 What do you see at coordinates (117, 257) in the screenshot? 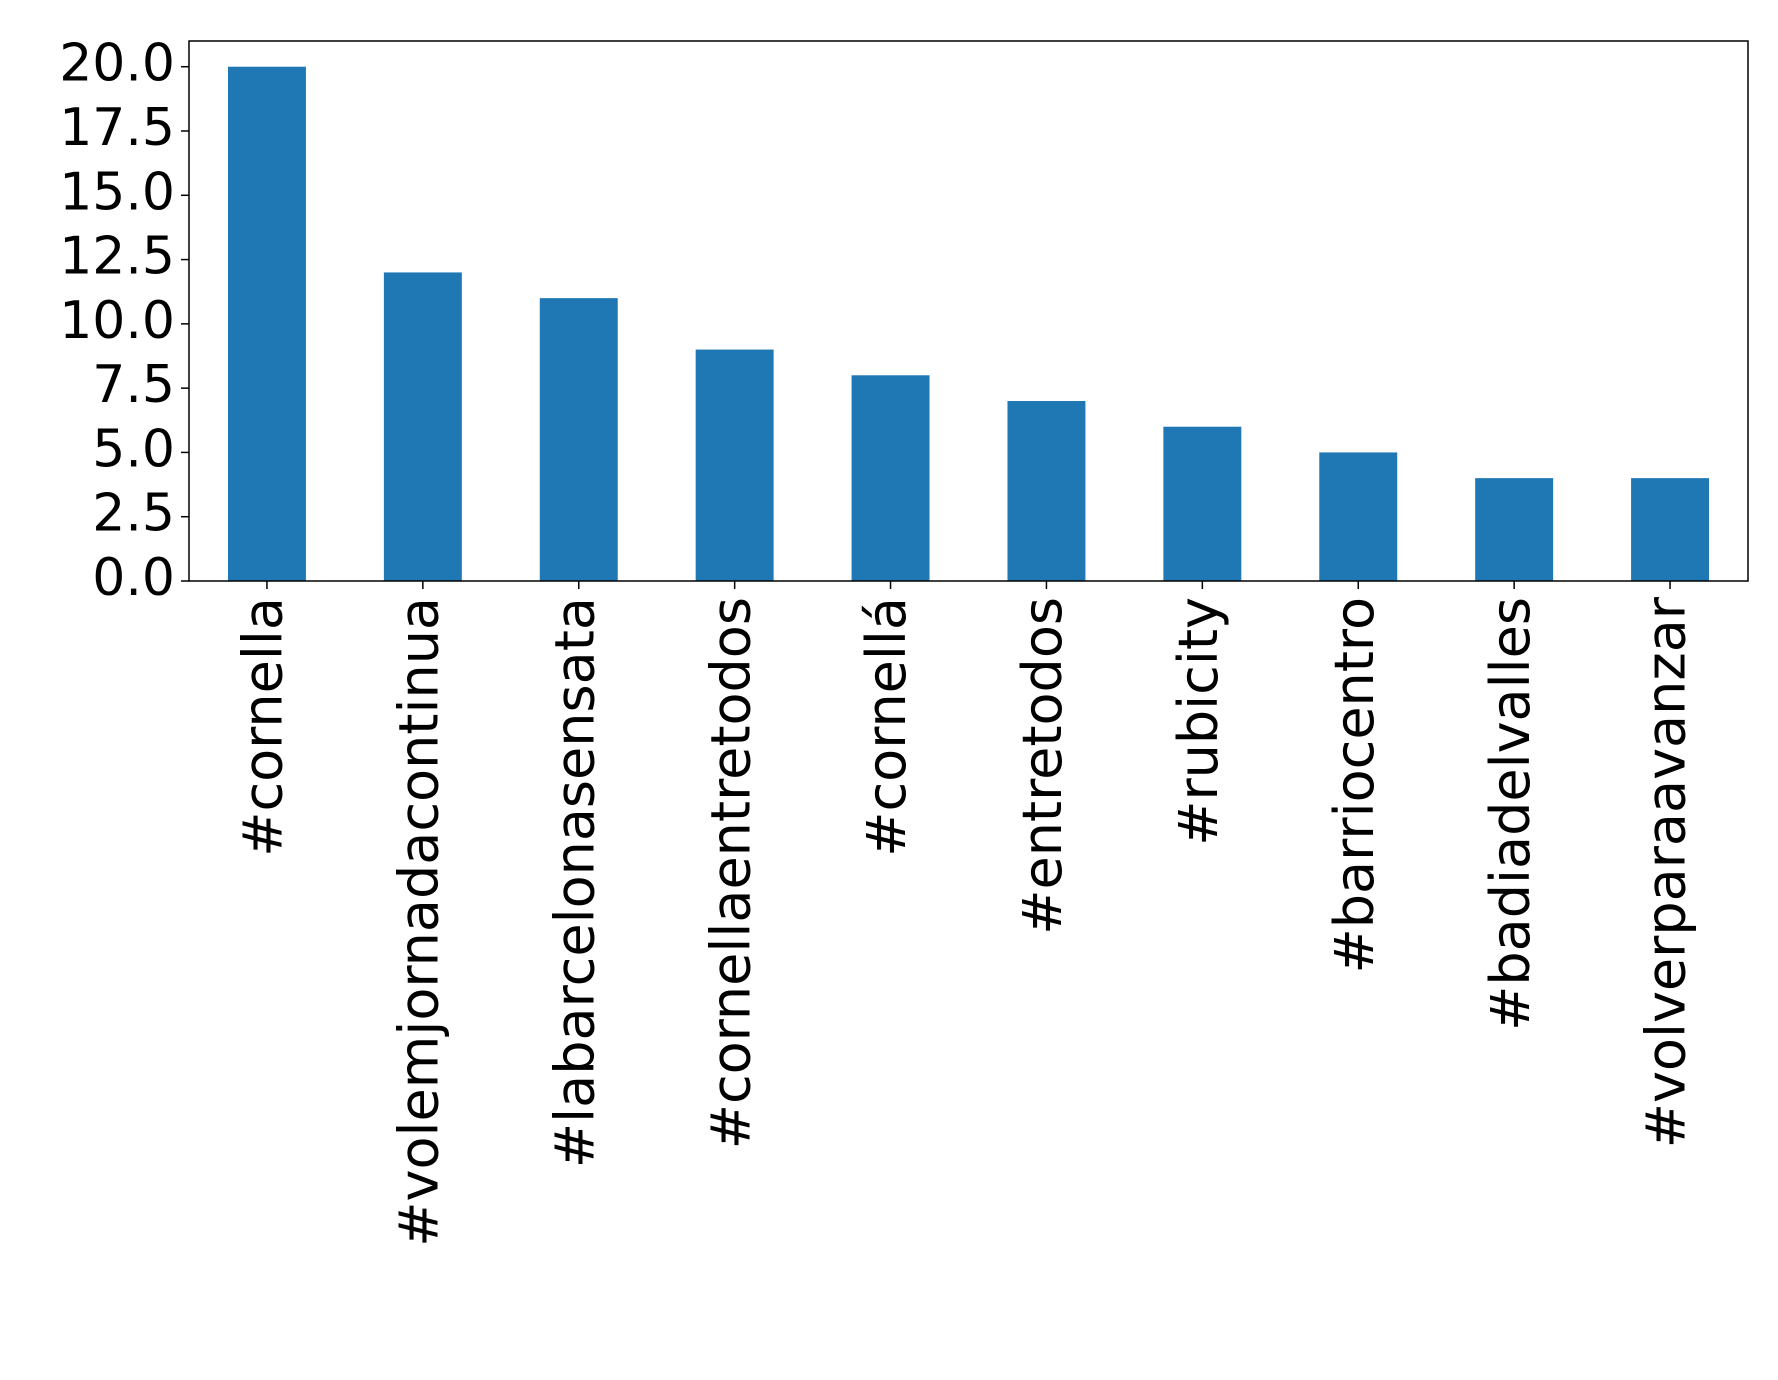
I see `y-tick-label: 12.5` at bounding box center [117, 257].